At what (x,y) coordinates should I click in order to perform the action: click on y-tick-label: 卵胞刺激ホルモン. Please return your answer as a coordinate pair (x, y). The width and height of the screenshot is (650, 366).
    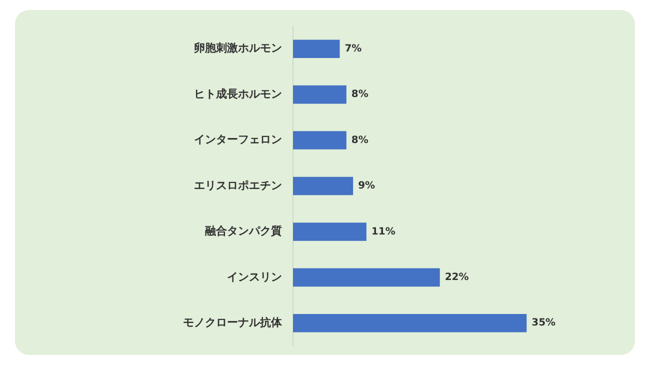
    Looking at the image, I should click on (237, 48).